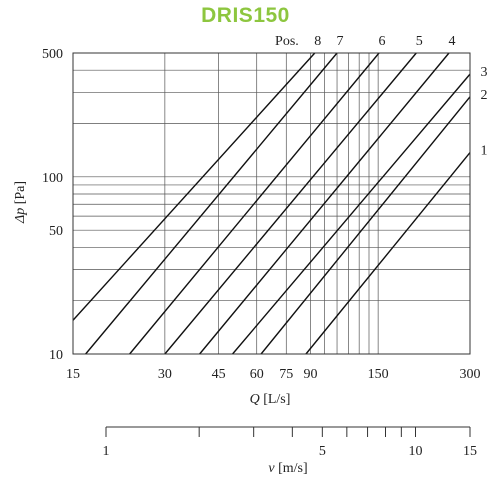 This screenshot has width=491, height=484. Describe the element at coordinates (290, 442) in the screenshot. I see `velocity-axis: 1 5 10 15` at that location.